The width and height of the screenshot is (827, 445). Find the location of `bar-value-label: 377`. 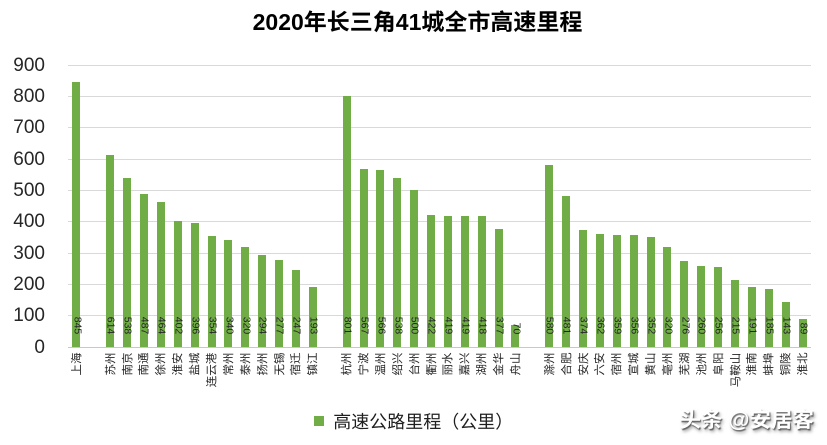

bar-value-label: 377 is located at coordinates (499, 325).